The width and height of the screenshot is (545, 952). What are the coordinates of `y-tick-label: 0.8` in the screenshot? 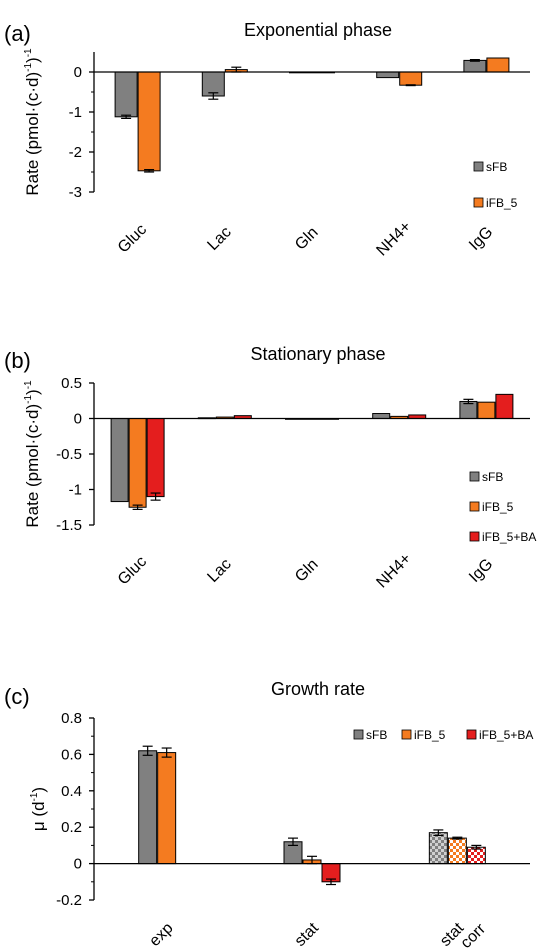 It's located at (71, 718).